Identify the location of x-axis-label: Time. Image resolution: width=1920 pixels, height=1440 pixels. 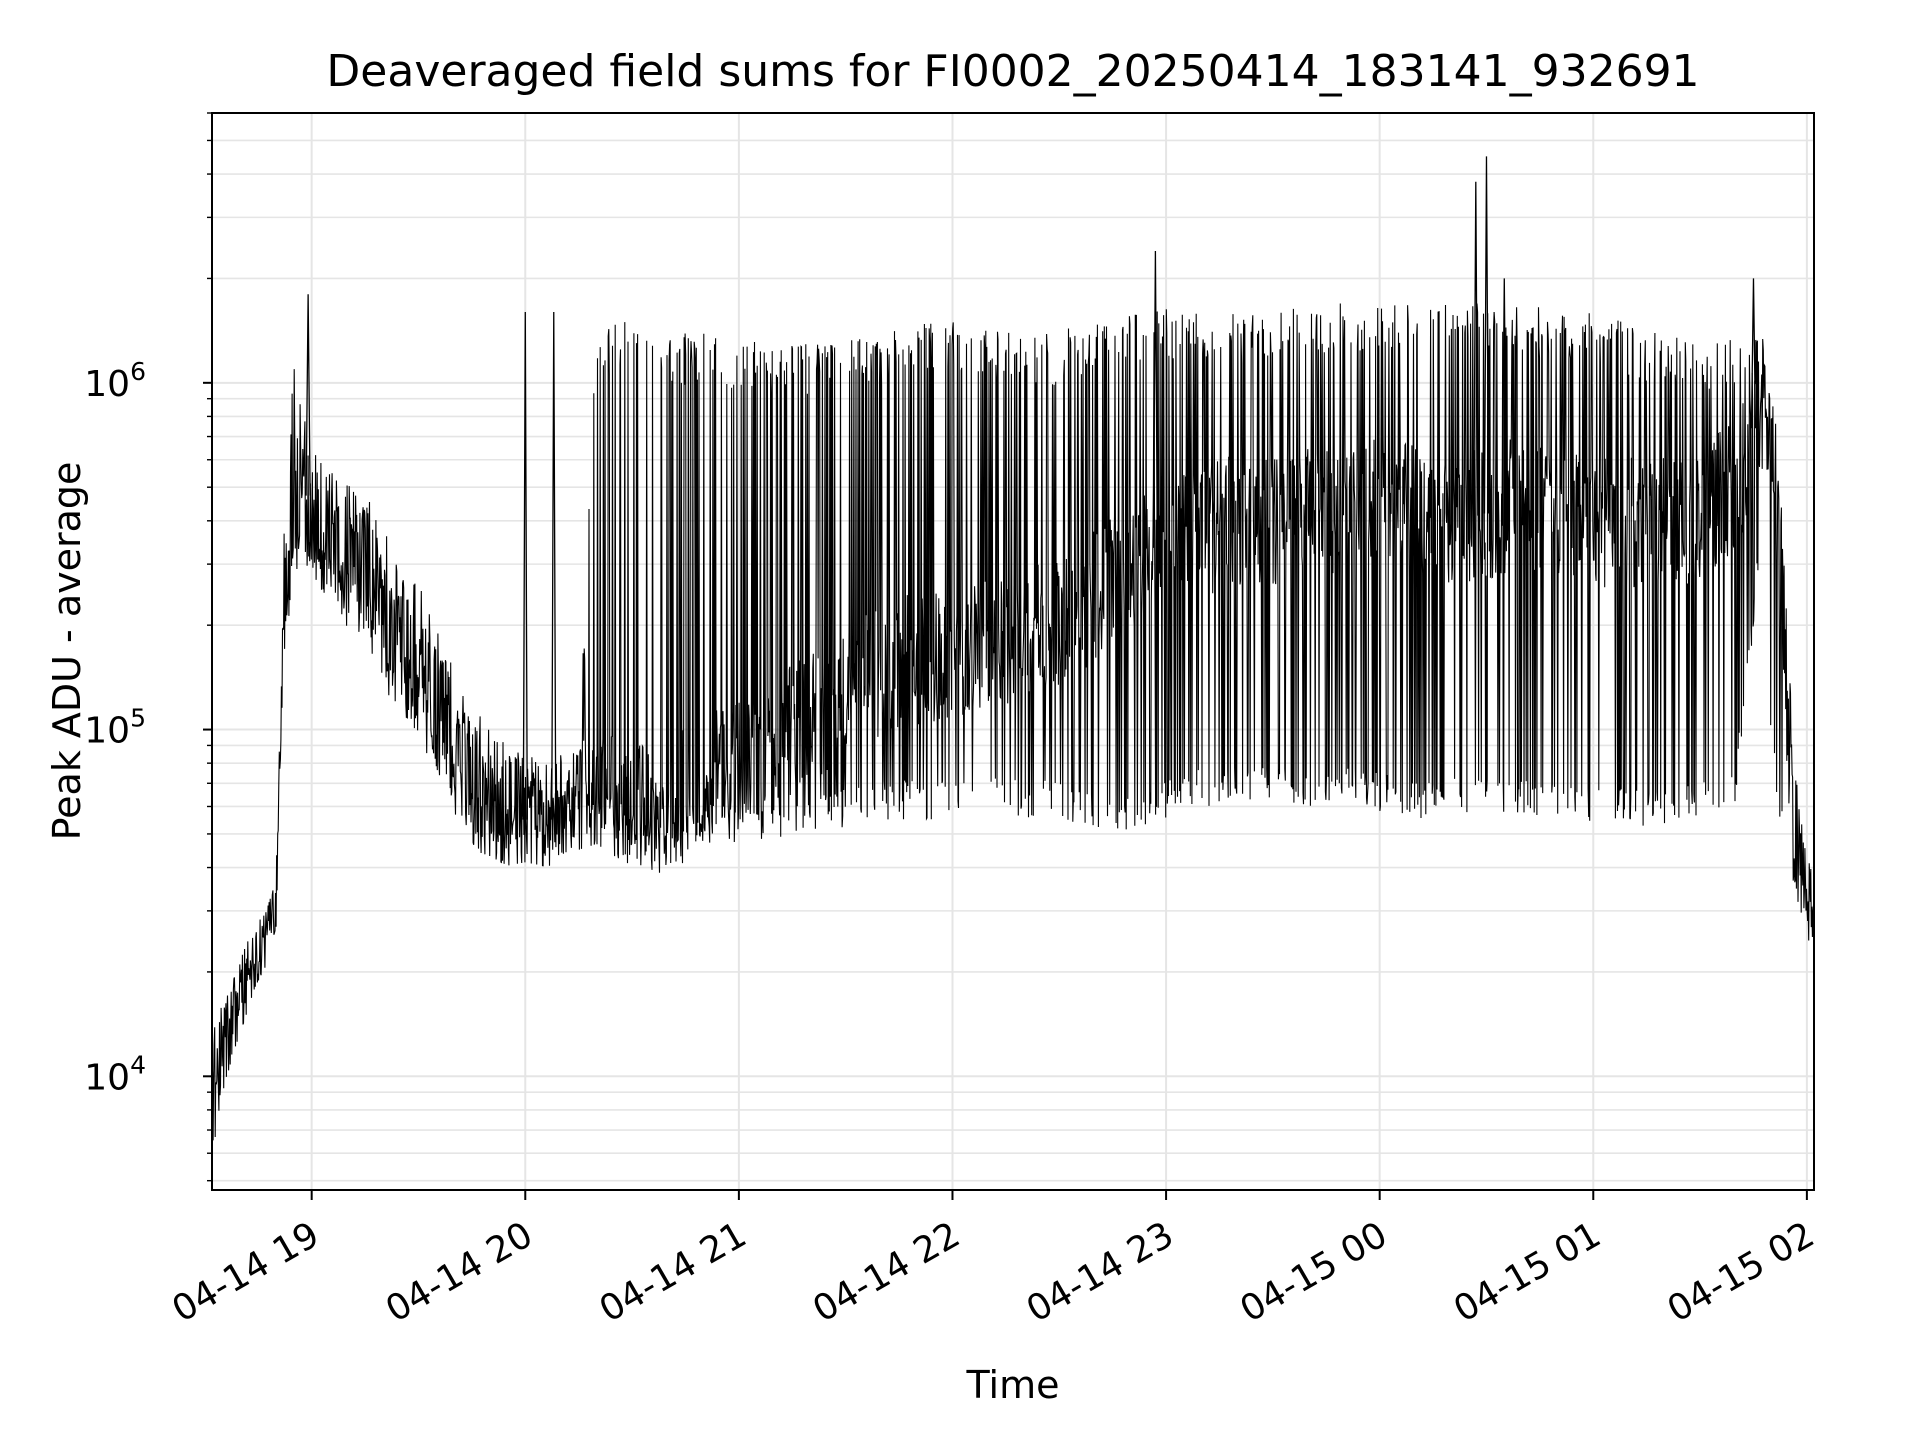
(1013, 1385).